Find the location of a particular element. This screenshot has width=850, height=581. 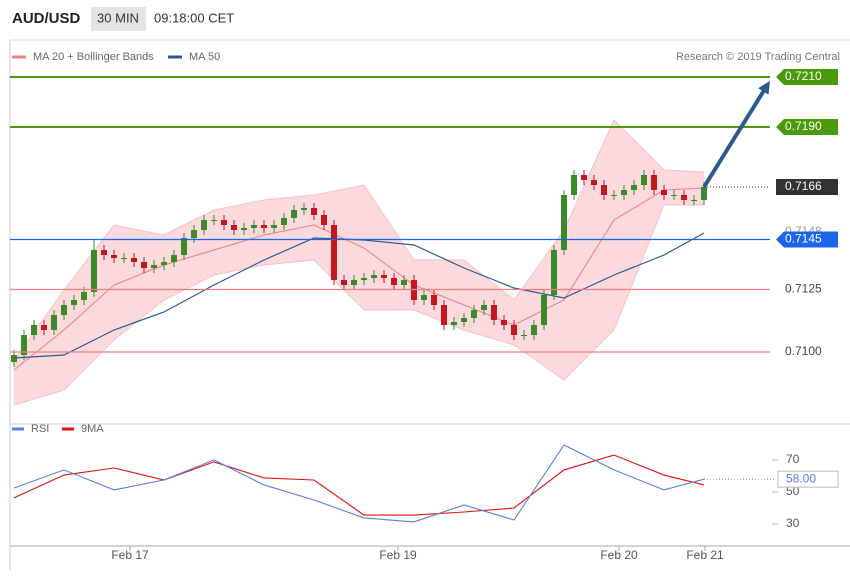

level-label: 0.7190 is located at coordinates (803, 126).